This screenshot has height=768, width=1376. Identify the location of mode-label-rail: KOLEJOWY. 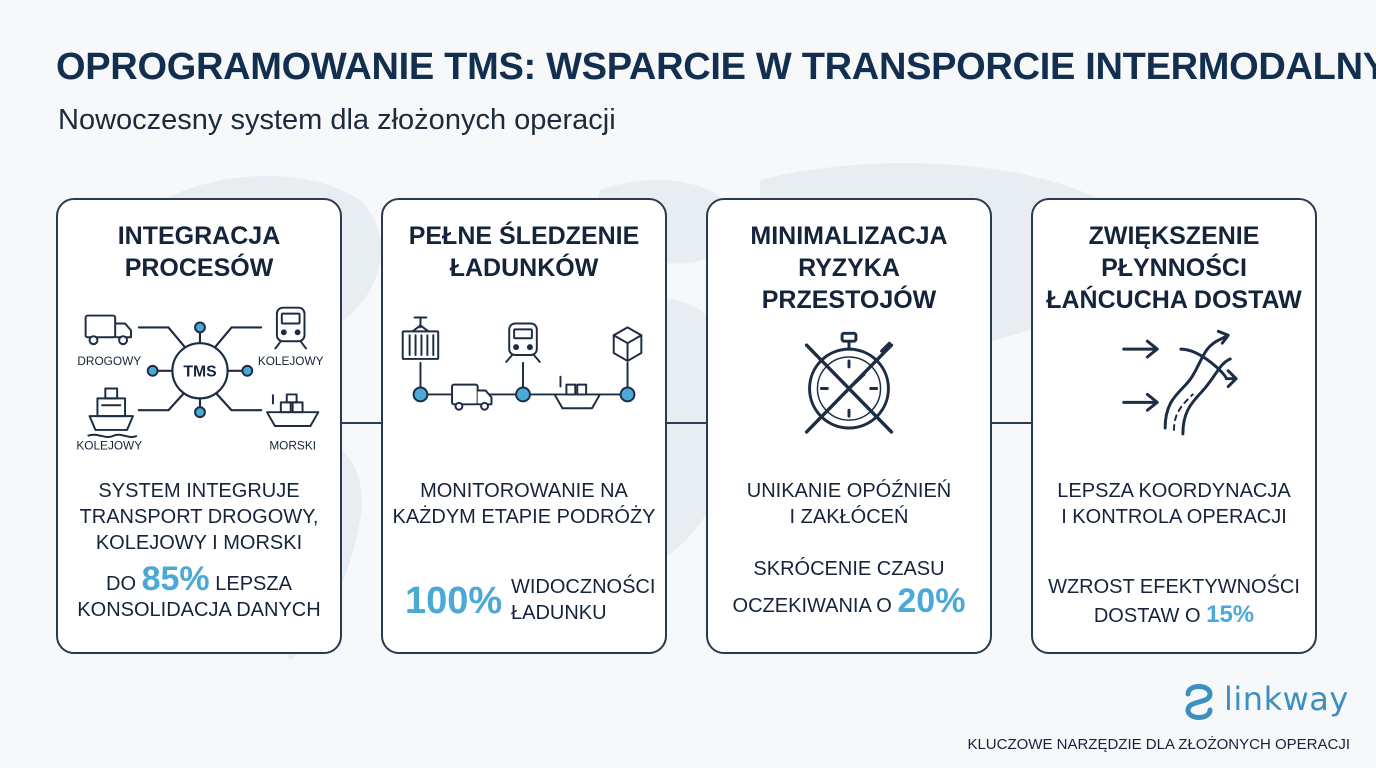
(291, 361).